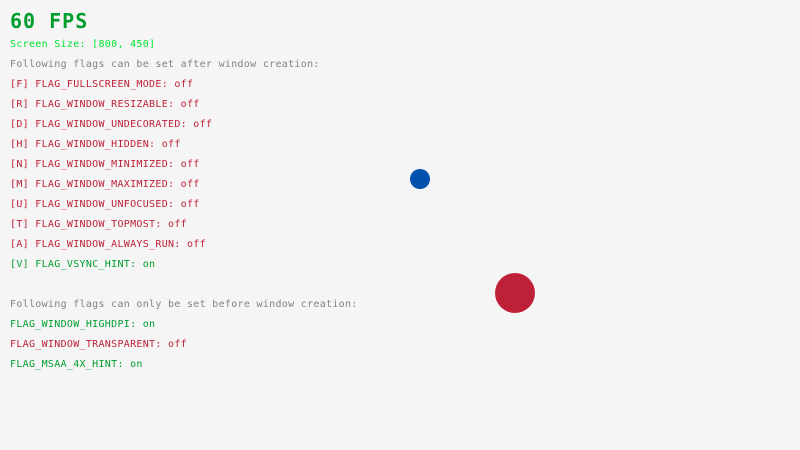 The image size is (800, 450). Describe the element at coordinates (83, 44) in the screenshot. I see `screen-size-label: Screen Size: [800, 450]` at that location.